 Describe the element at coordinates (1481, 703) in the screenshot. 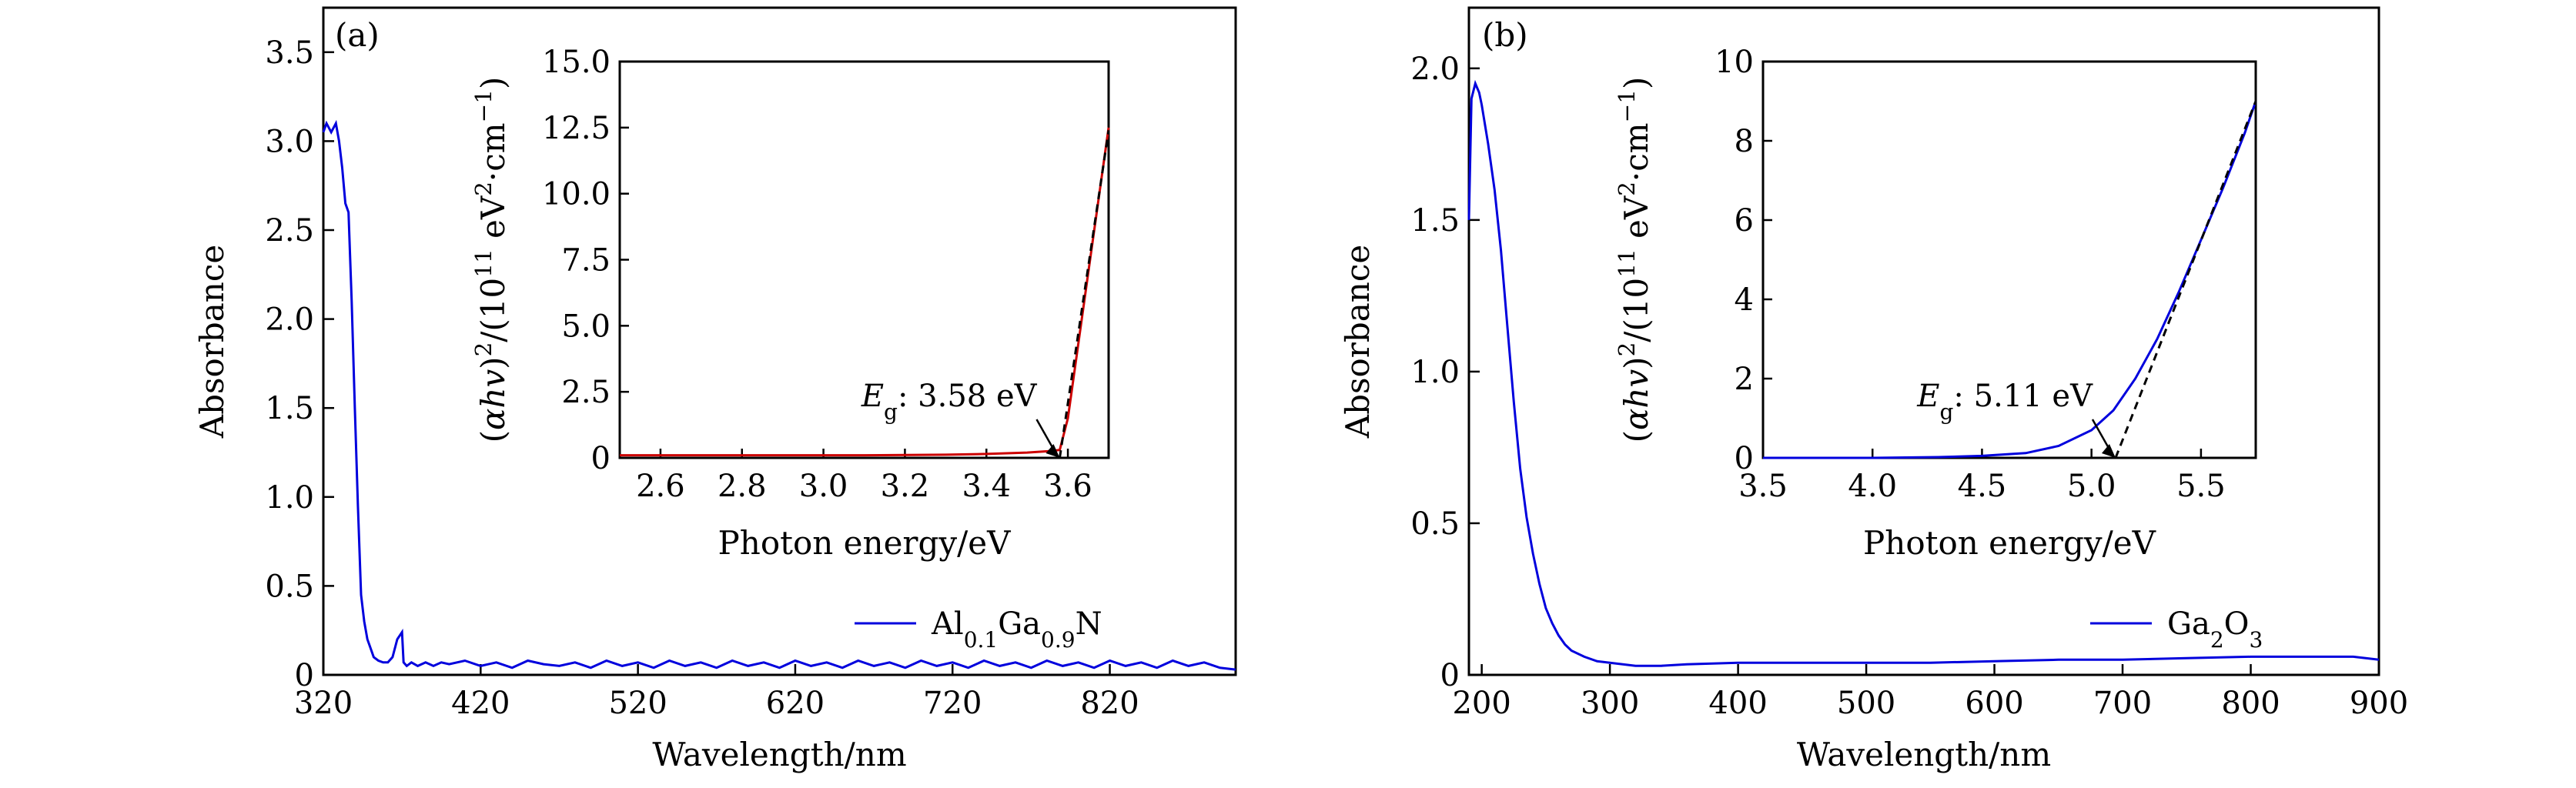

I see `x-tick-label: 200` at that location.